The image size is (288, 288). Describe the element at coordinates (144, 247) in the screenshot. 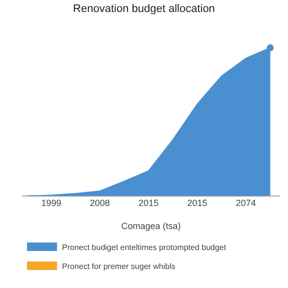

I see `legend-label: Pronect budiget enteltimes protompted budget` at that location.